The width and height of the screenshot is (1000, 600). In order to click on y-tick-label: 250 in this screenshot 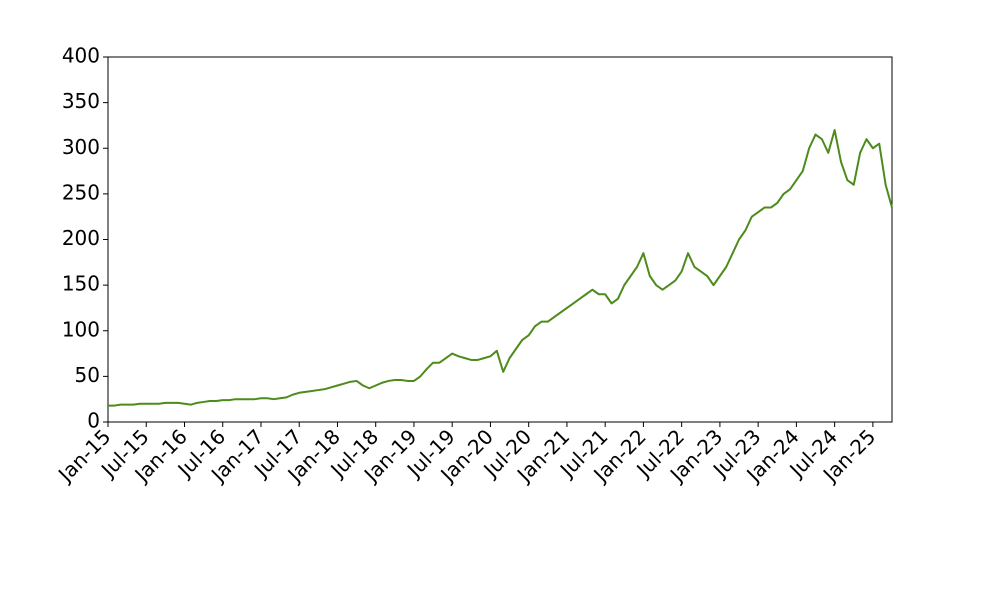, I will do `click(81, 192)`.